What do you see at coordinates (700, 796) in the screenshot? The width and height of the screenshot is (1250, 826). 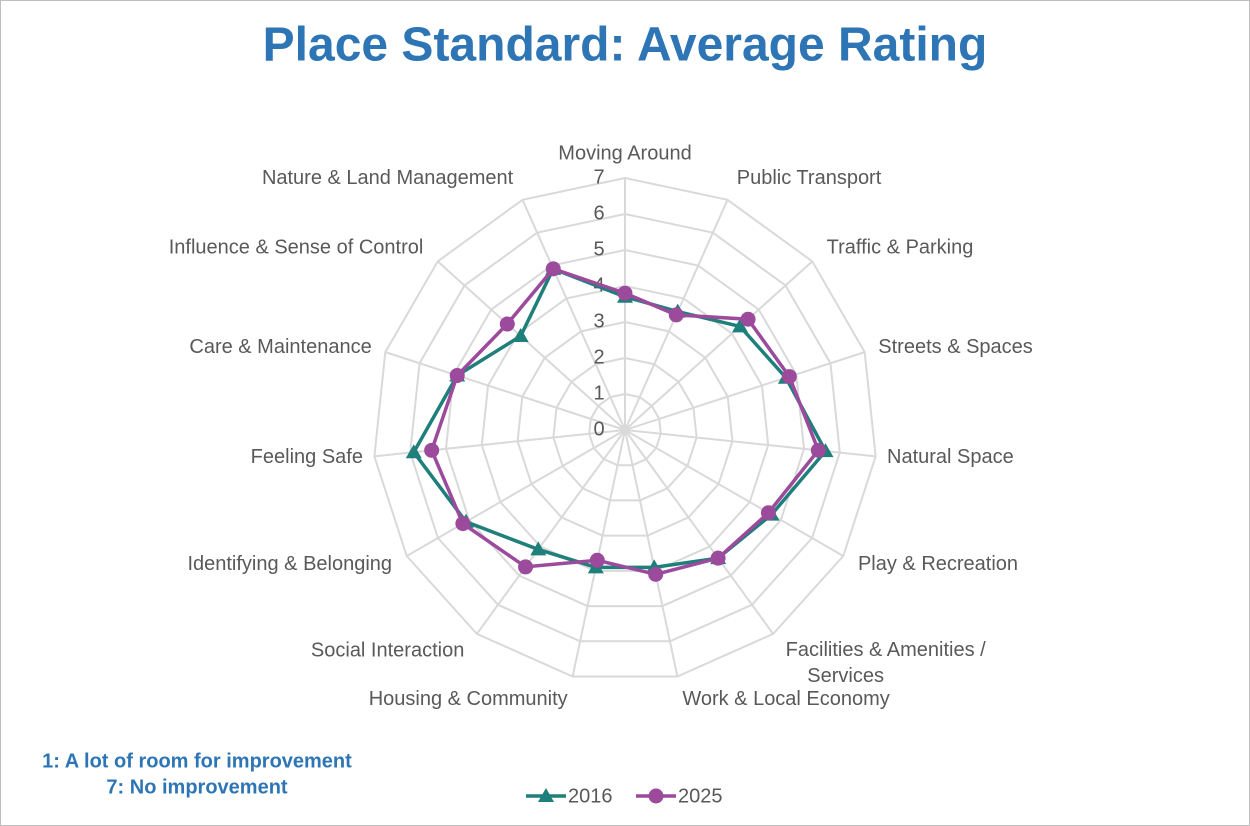 I see `legend-label: 2025` at bounding box center [700, 796].